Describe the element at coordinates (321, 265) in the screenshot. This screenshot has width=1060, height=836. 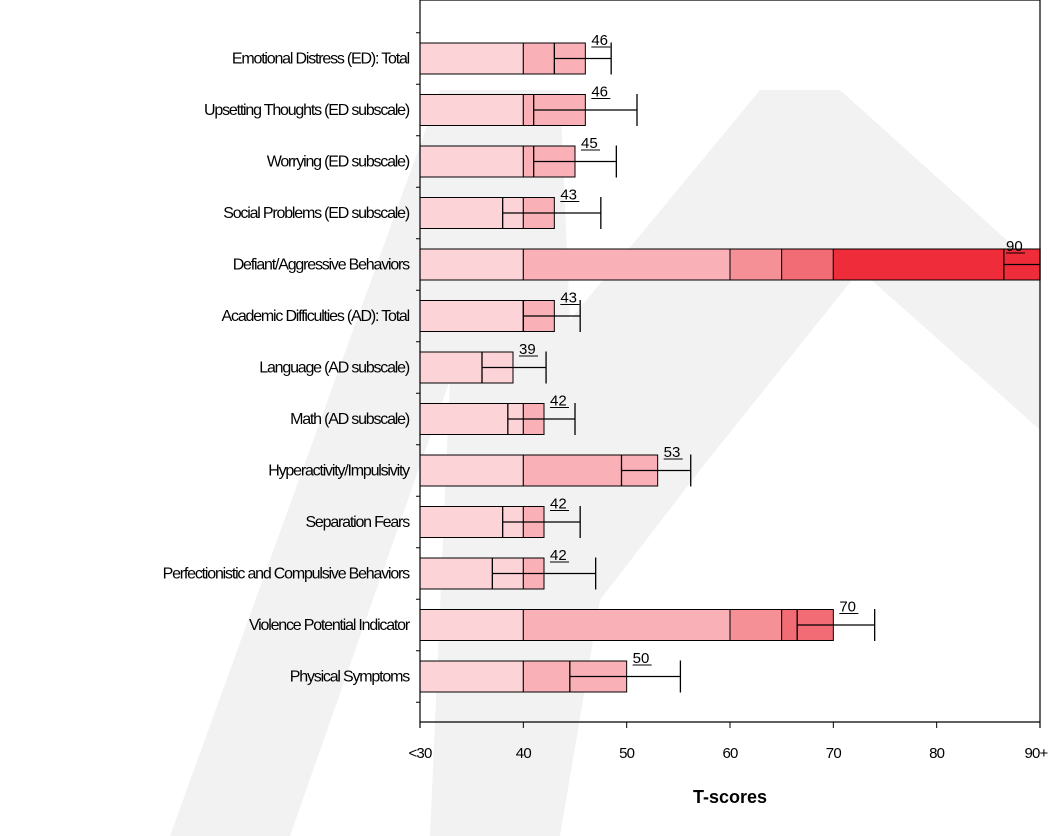
I see `category-label: Defiant/Aggressive Behaviors` at that location.